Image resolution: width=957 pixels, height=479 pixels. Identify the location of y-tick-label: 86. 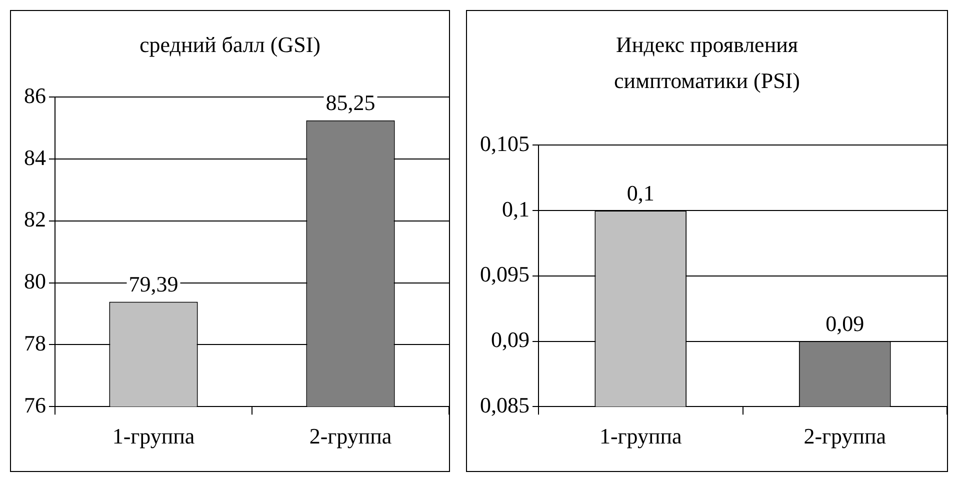
(35, 95).